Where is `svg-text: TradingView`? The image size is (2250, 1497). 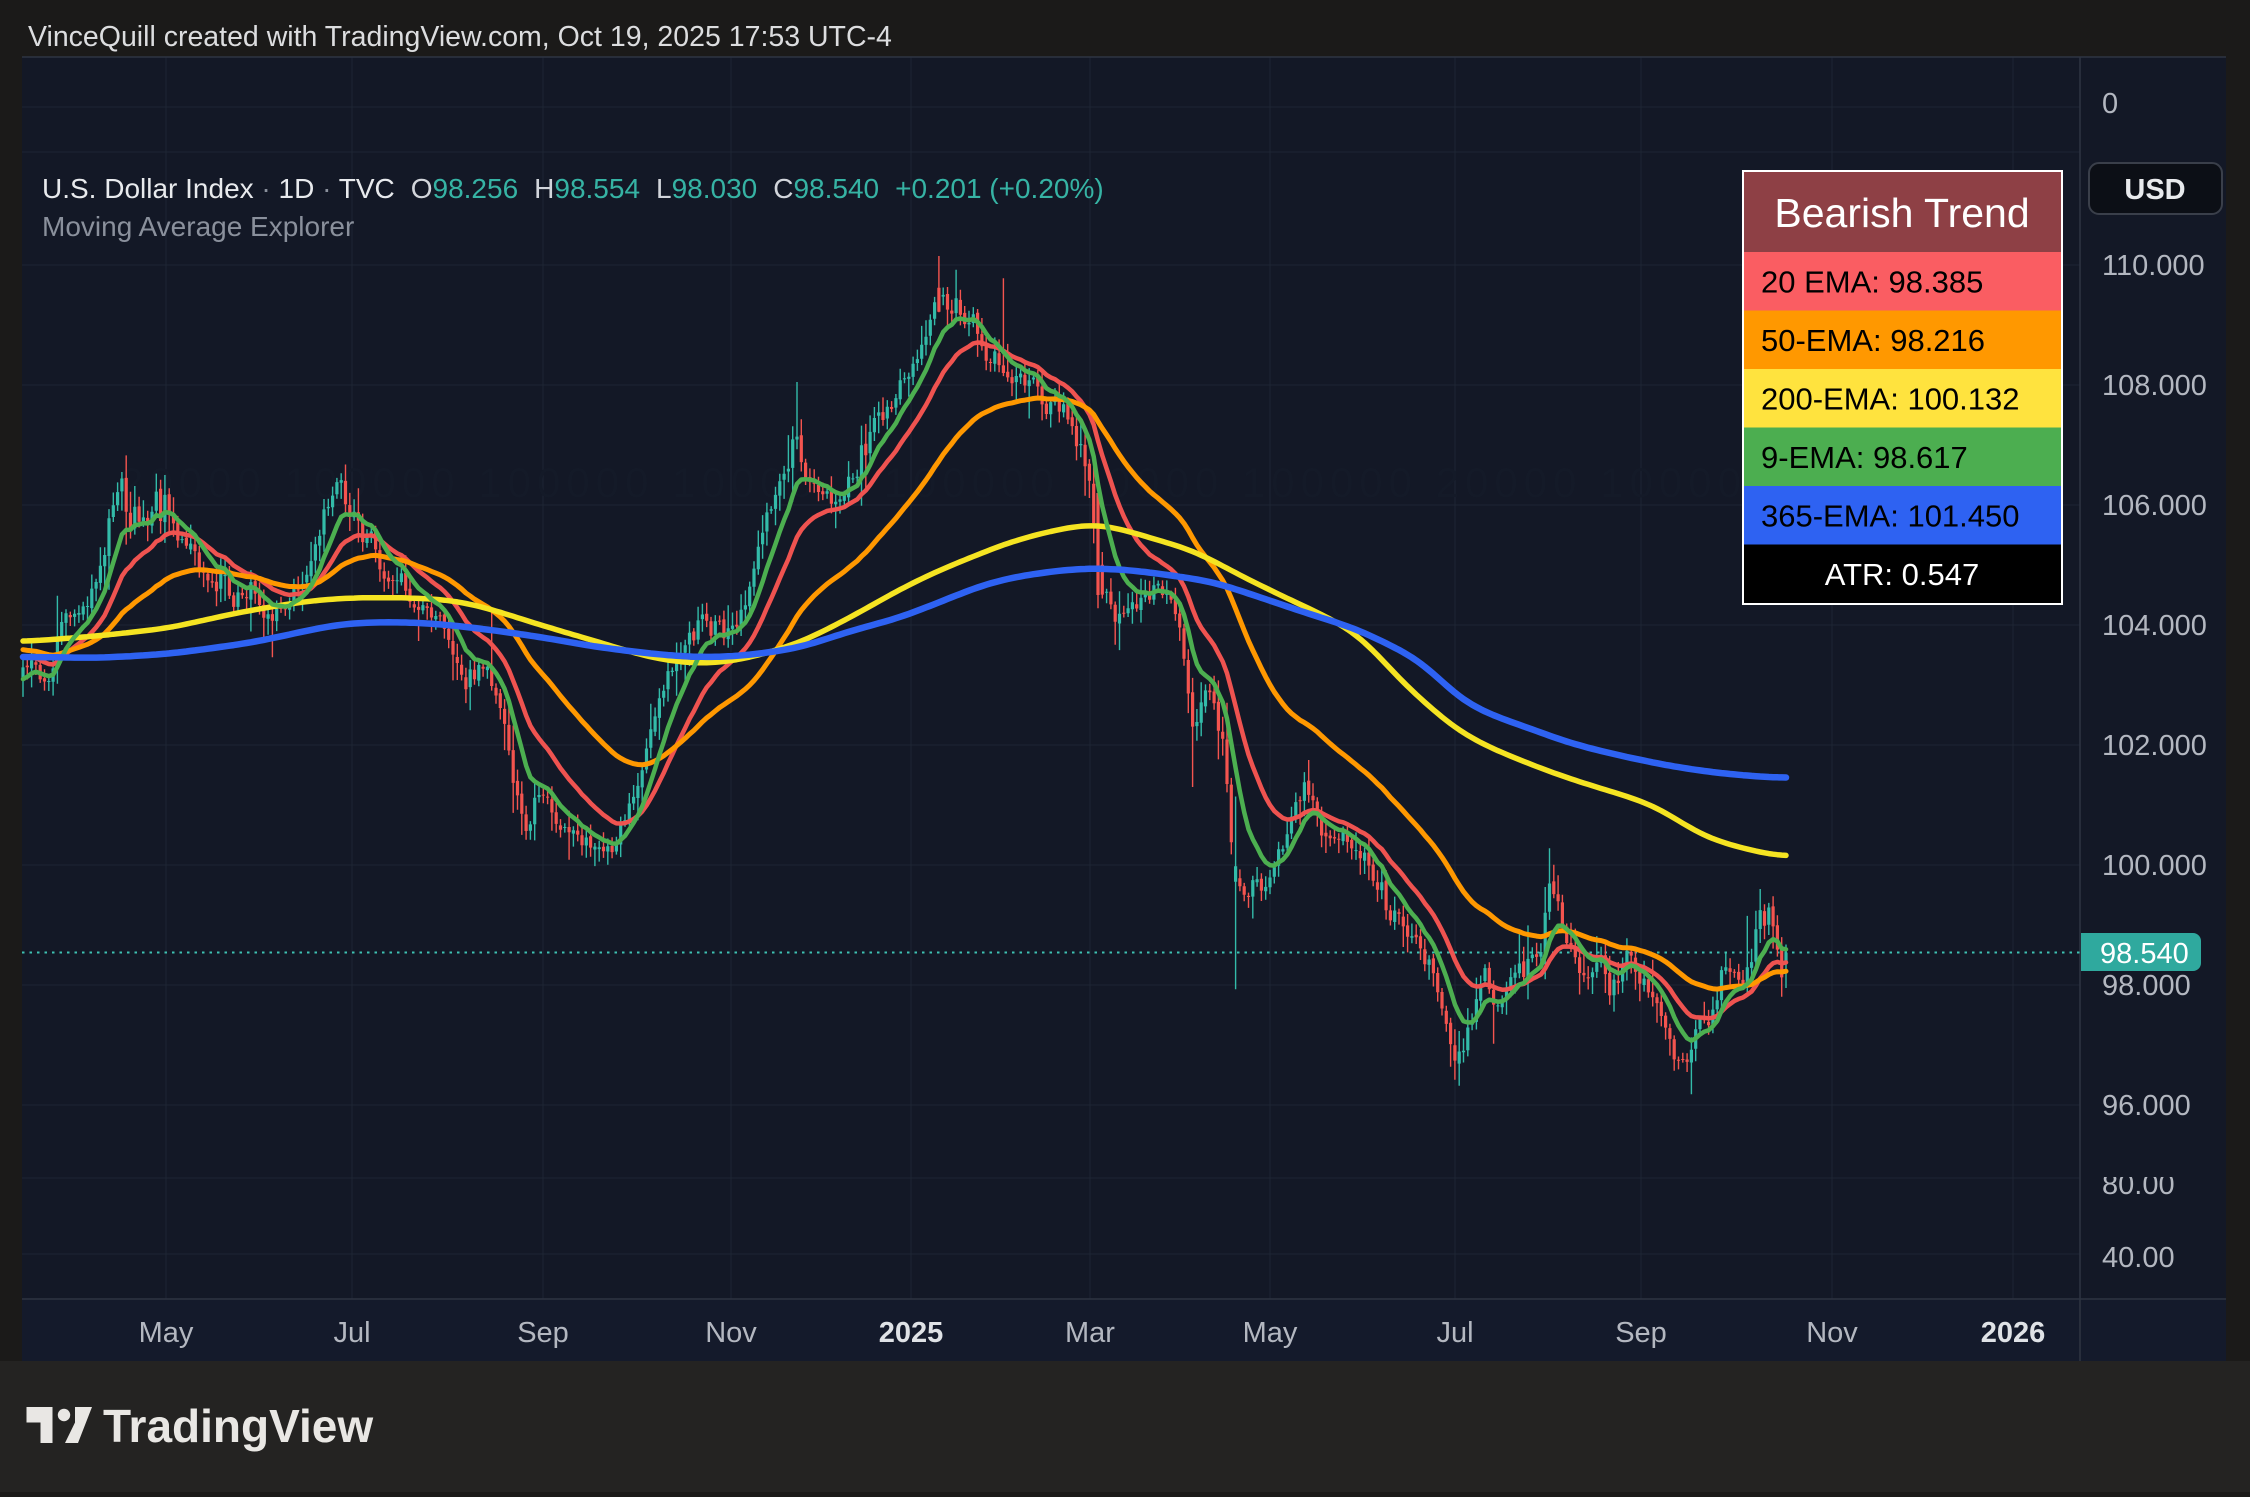 svg-text: TradingView is located at coordinates (238, 1426).